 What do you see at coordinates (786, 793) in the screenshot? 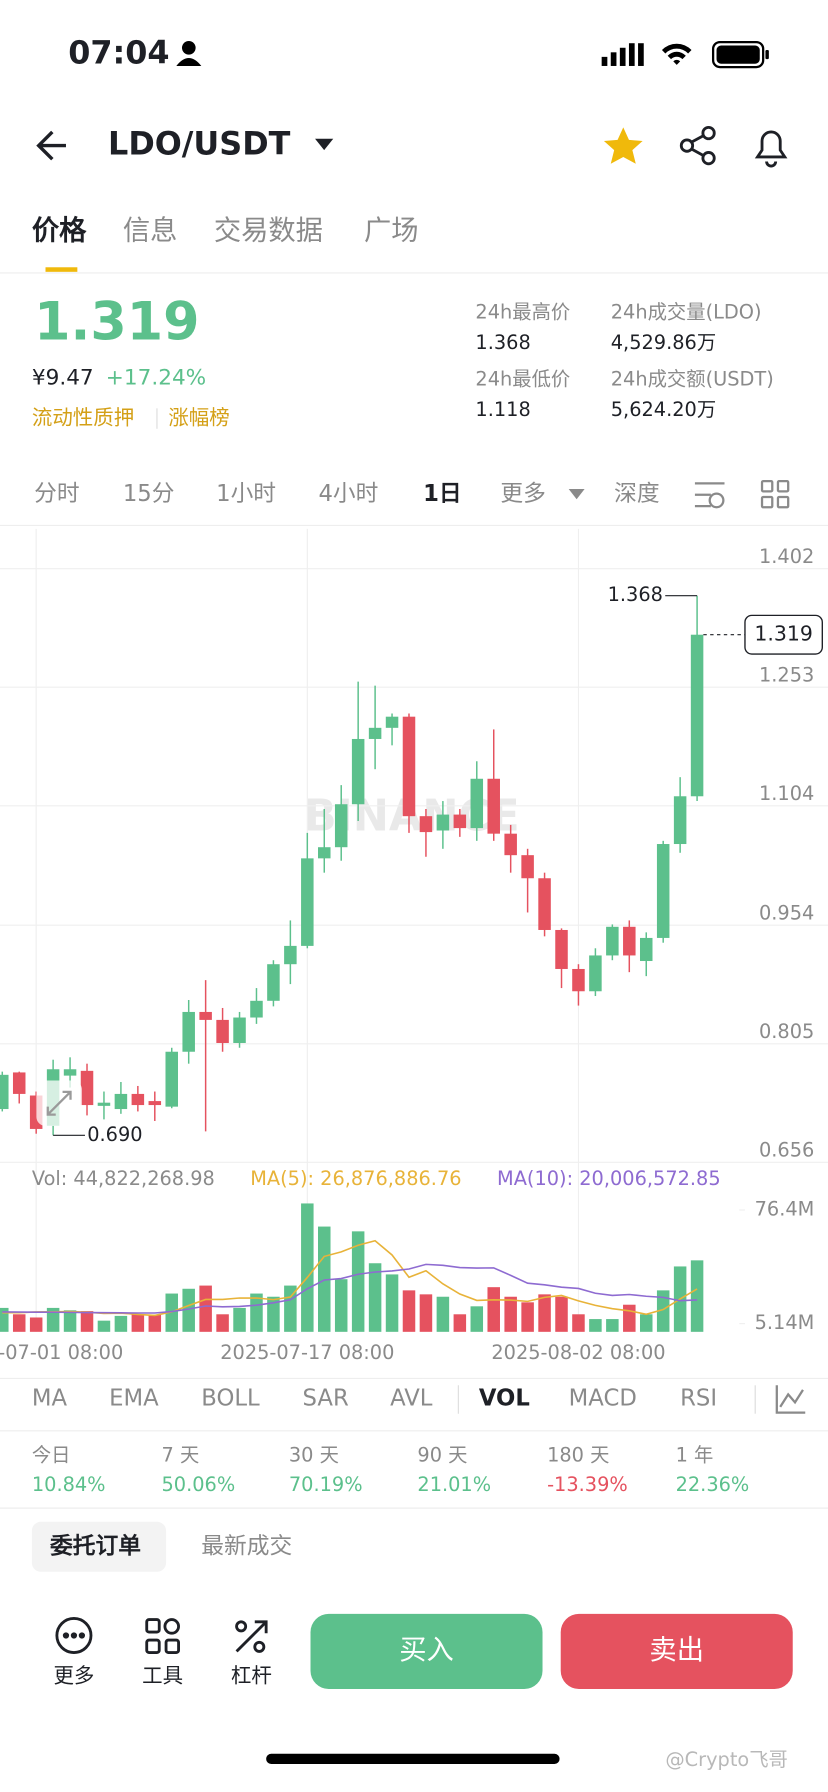
I see `y-tick-label: 1.104` at bounding box center [786, 793].